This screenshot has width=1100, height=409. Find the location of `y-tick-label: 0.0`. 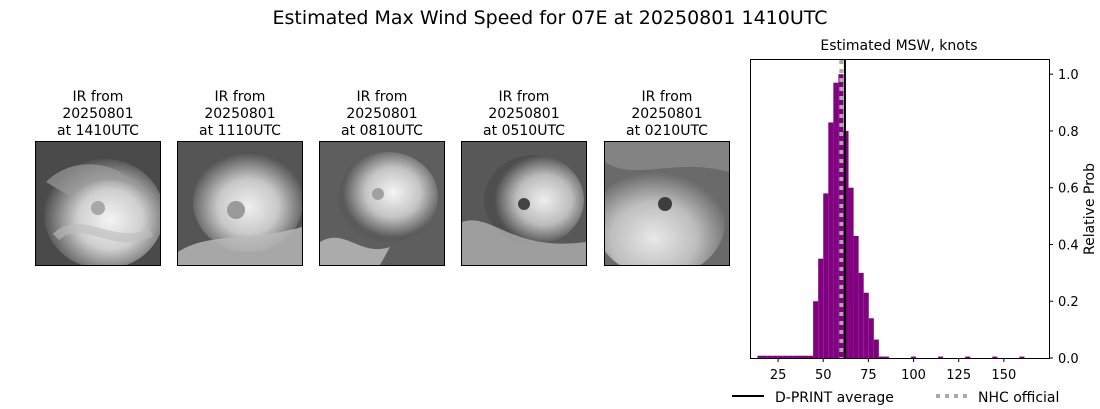

y-tick-label: 0.0 is located at coordinates (1068, 359).